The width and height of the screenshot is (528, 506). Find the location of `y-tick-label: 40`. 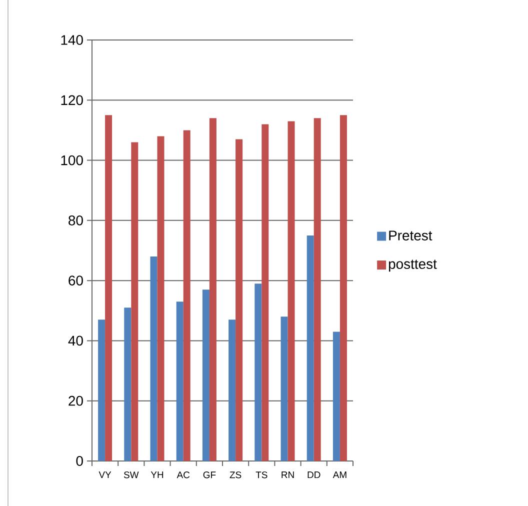

y-tick-label: 40 is located at coordinates (75, 341).